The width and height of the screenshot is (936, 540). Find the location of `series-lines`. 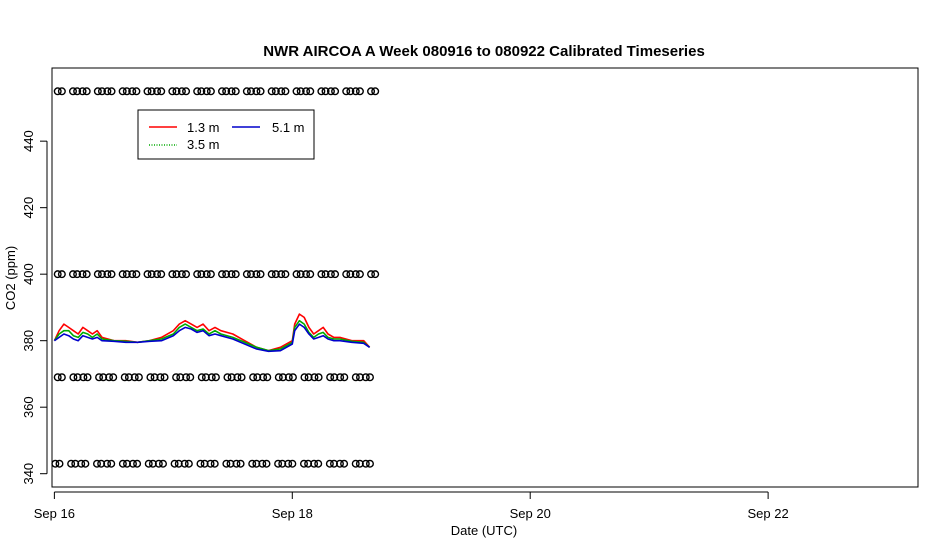

series-lines is located at coordinates (212, 333).